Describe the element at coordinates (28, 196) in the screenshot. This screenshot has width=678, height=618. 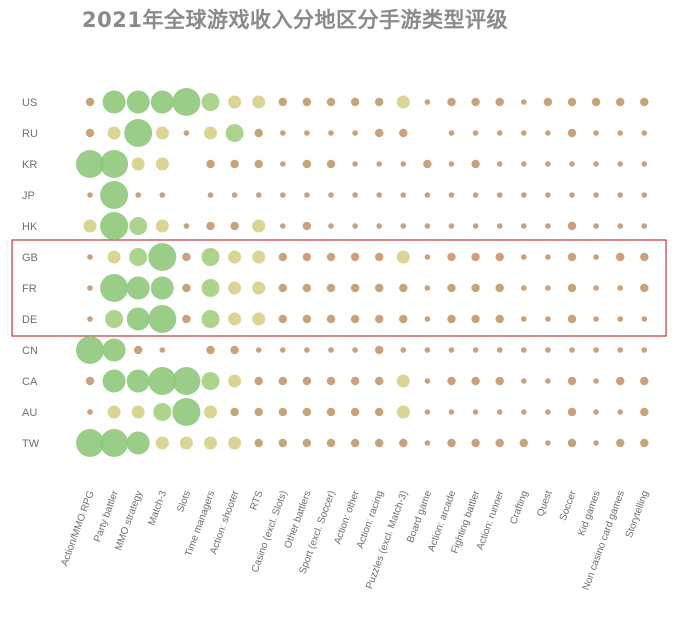
I see `row-label-jp: JP` at that location.